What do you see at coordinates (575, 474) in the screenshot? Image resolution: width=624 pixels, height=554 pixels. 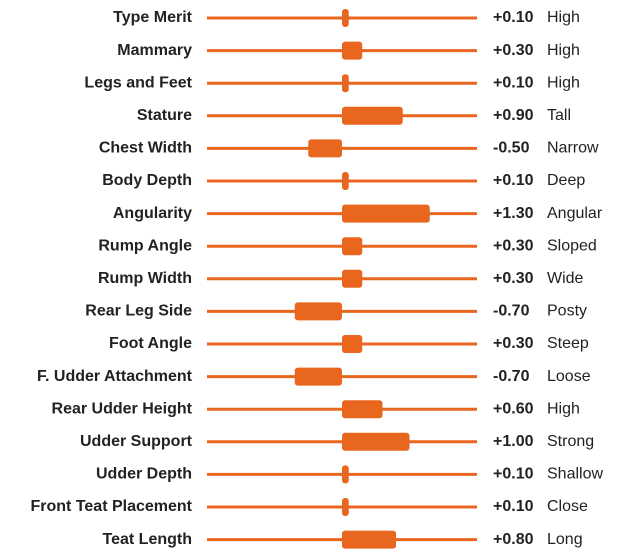 I see `descriptor: Shallow` at bounding box center [575, 474].